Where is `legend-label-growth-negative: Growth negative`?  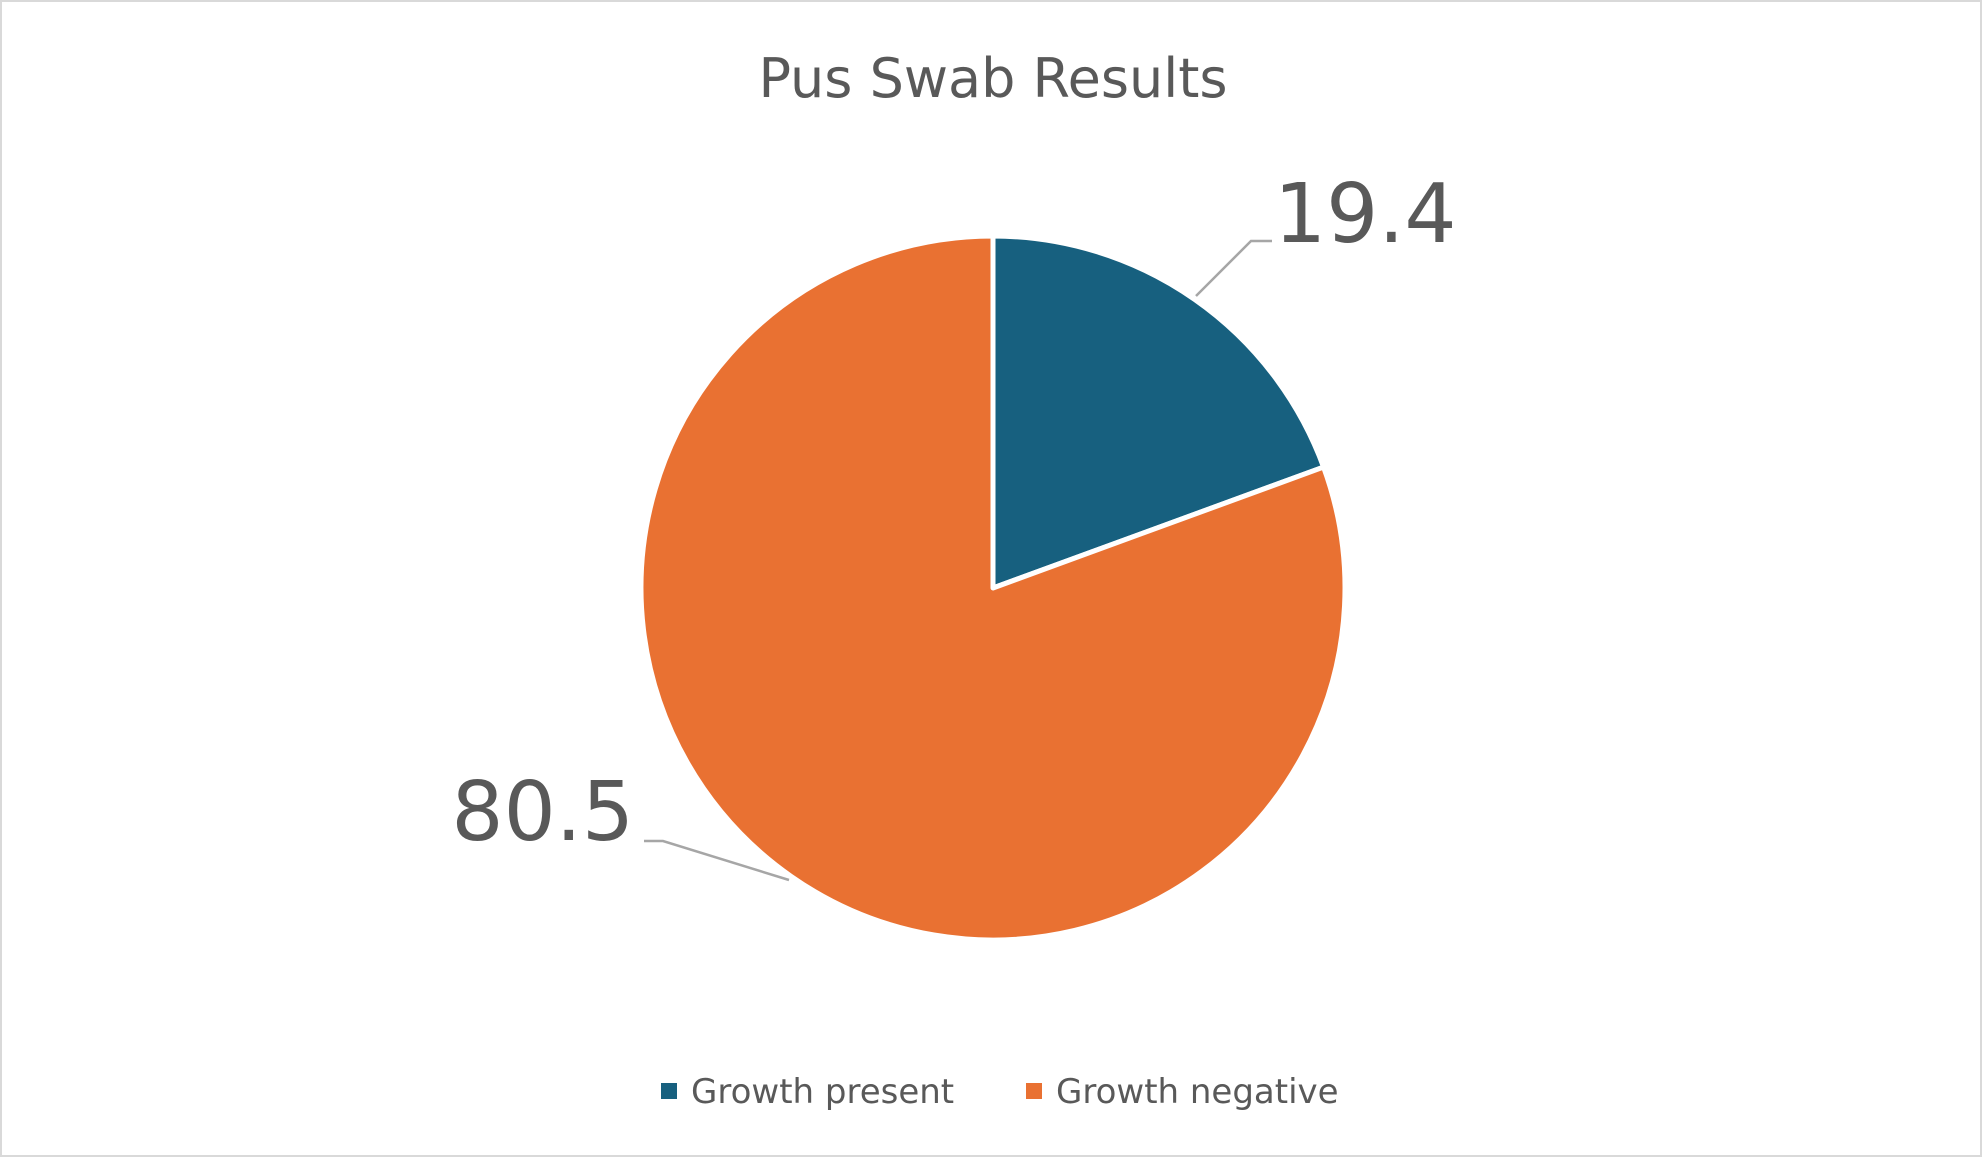
legend-label-growth-negative: Growth negative is located at coordinates (1197, 1092).